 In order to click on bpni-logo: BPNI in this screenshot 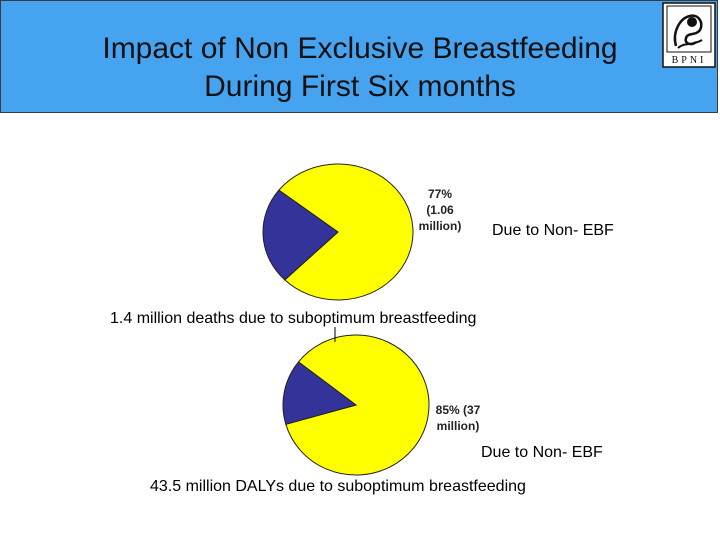, I will do `click(689, 35)`.